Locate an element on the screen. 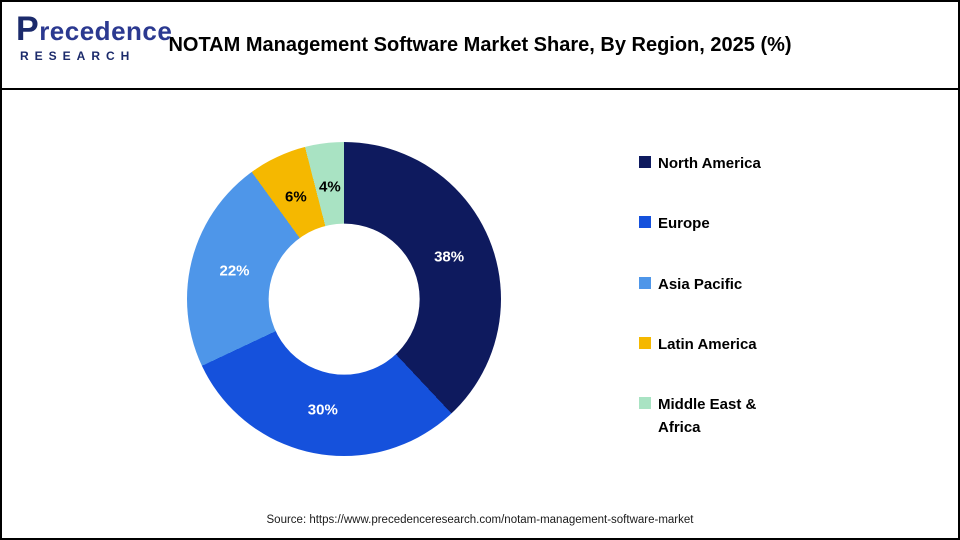  slice-label-4pct: 4% is located at coordinates (329, 187).